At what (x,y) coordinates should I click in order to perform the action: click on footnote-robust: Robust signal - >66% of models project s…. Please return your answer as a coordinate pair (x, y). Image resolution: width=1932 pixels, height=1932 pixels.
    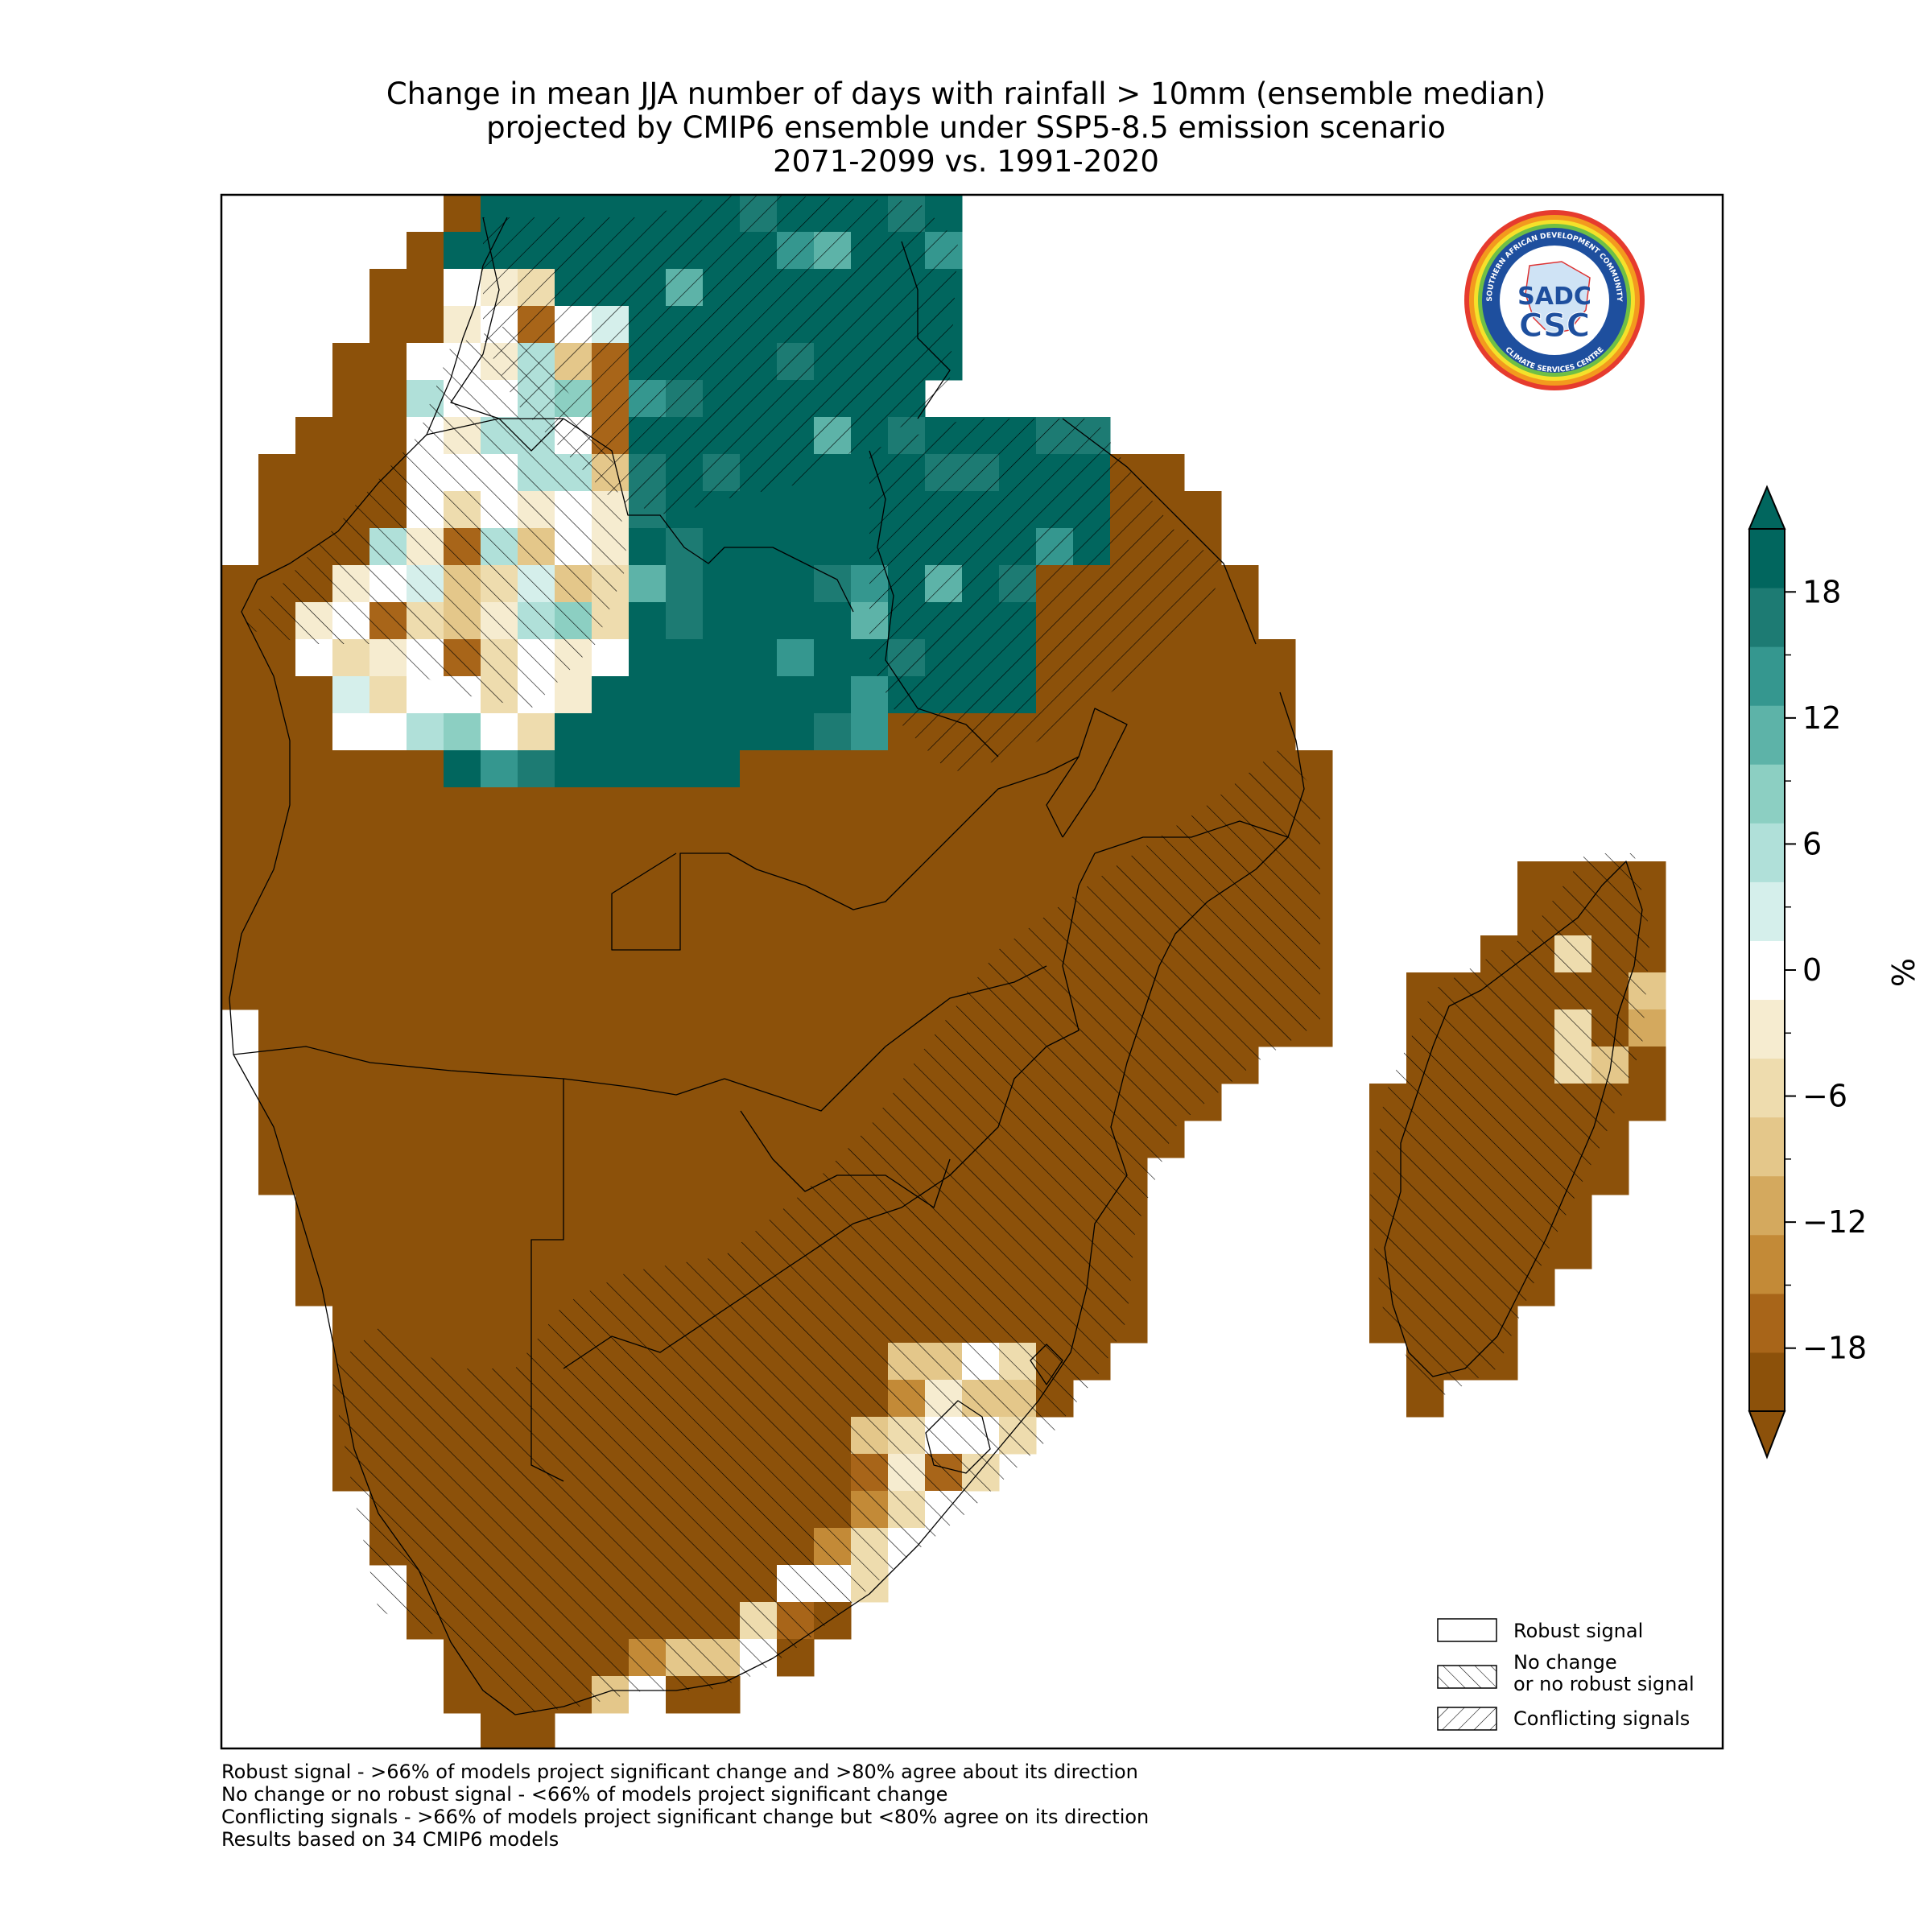
    Looking at the image, I should click on (679, 1772).